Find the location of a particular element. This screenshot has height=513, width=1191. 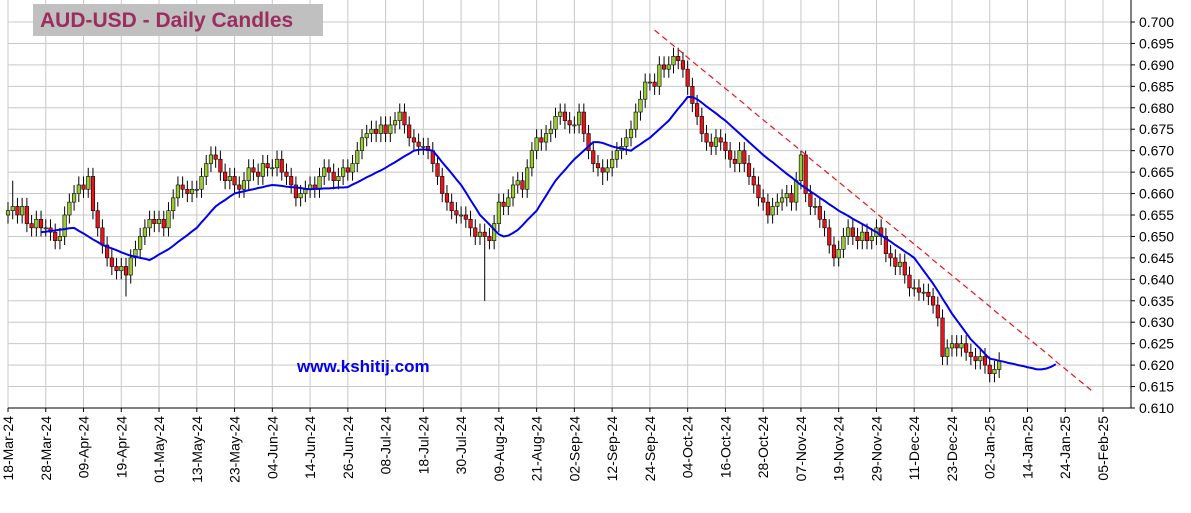

x-tick-label: 28-Oct-24 is located at coordinates (763, 447).